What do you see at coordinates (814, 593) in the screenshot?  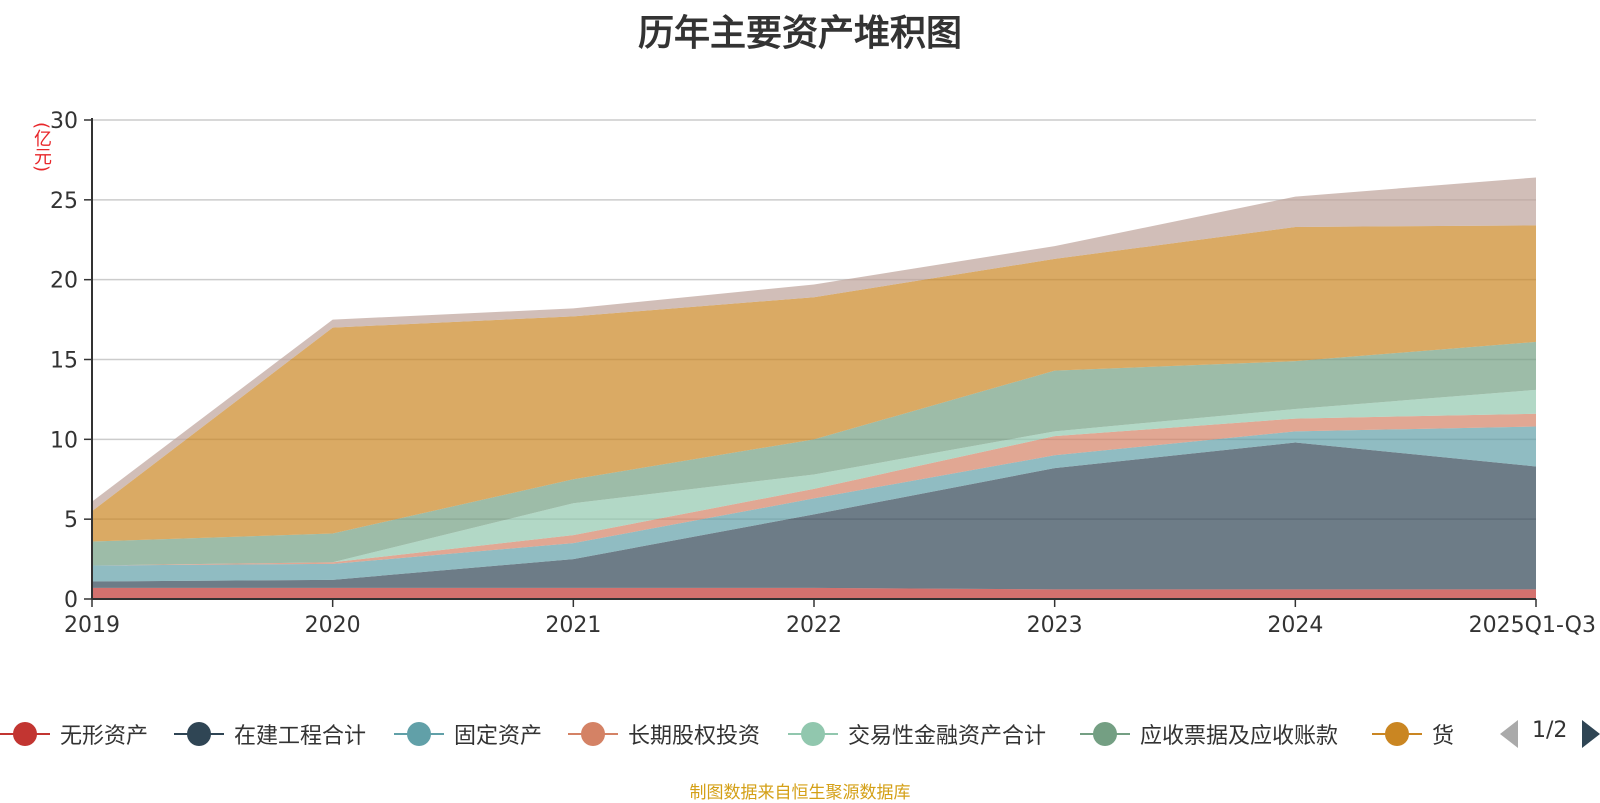 I see `area-series-无形资产` at bounding box center [814, 593].